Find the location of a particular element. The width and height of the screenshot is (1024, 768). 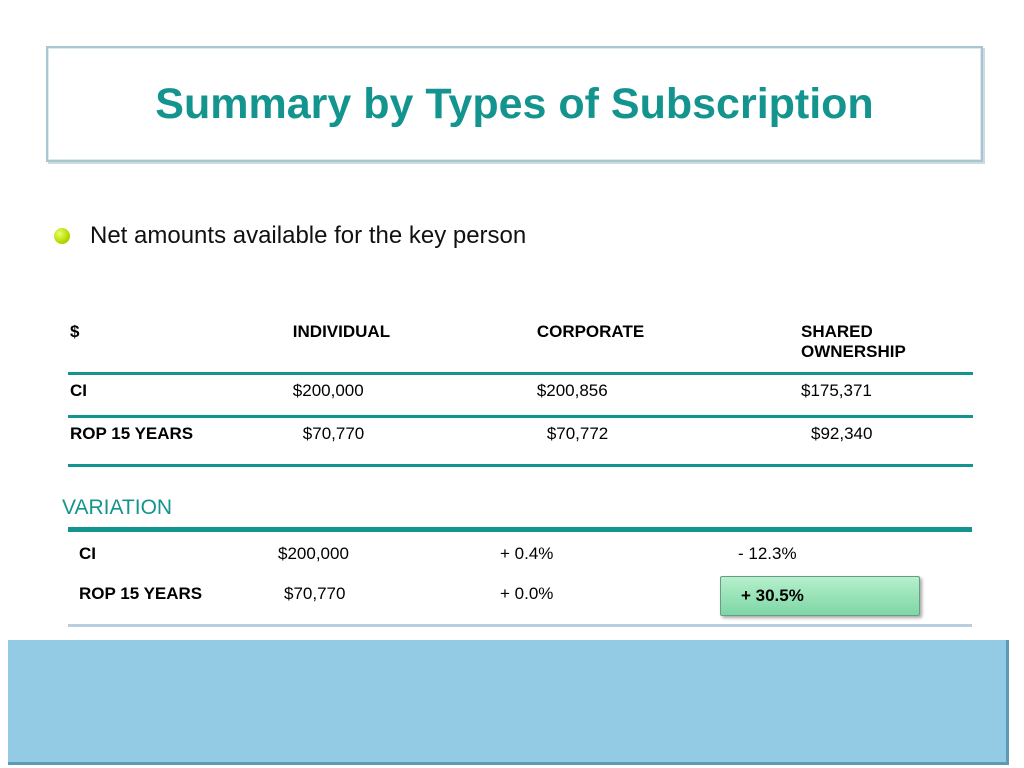

highlight-value: + 30.5% is located at coordinates (772, 595).